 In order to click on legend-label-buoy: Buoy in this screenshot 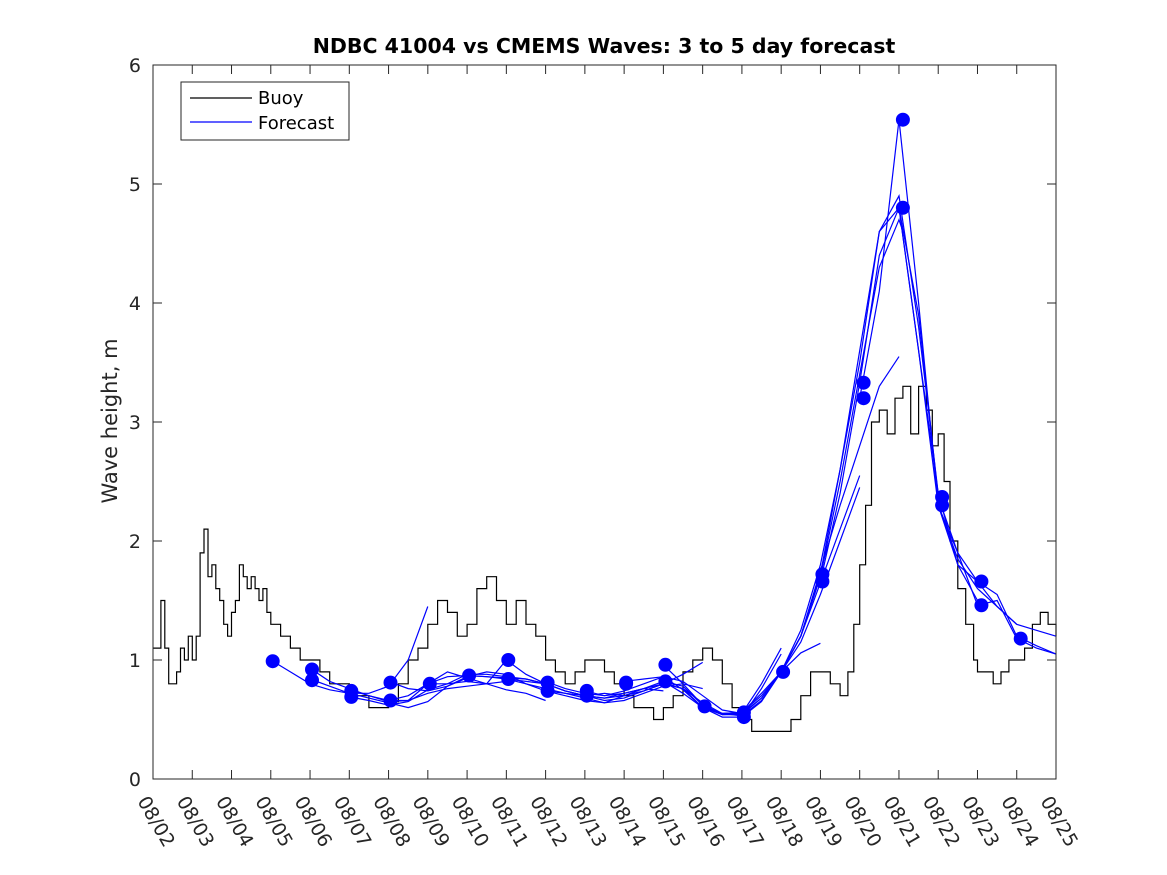, I will do `click(281, 98)`.